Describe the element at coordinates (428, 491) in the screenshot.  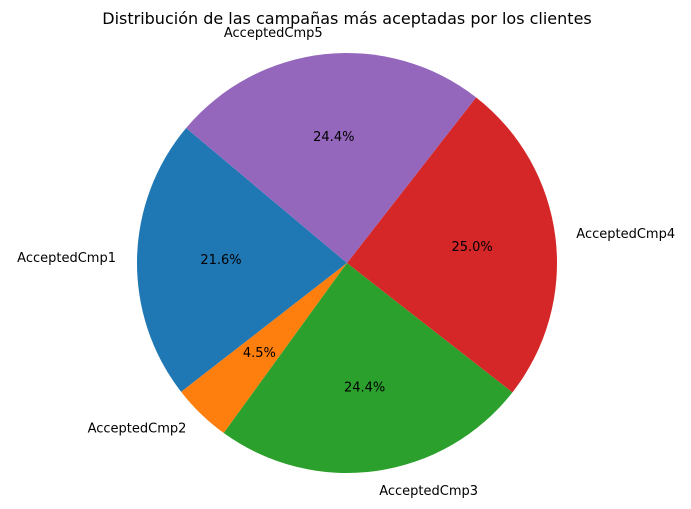
I see `slice-category-label: AcceptedCmp3` at that location.